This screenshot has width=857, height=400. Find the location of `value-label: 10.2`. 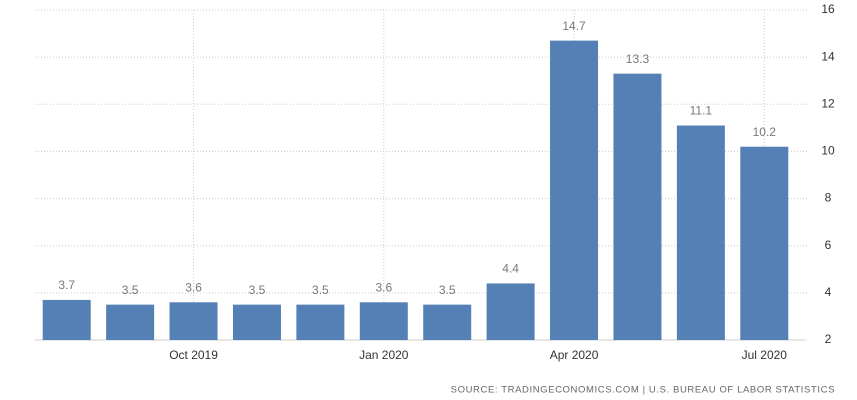

value-label: 10.2 is located at coordinates (765, 132).